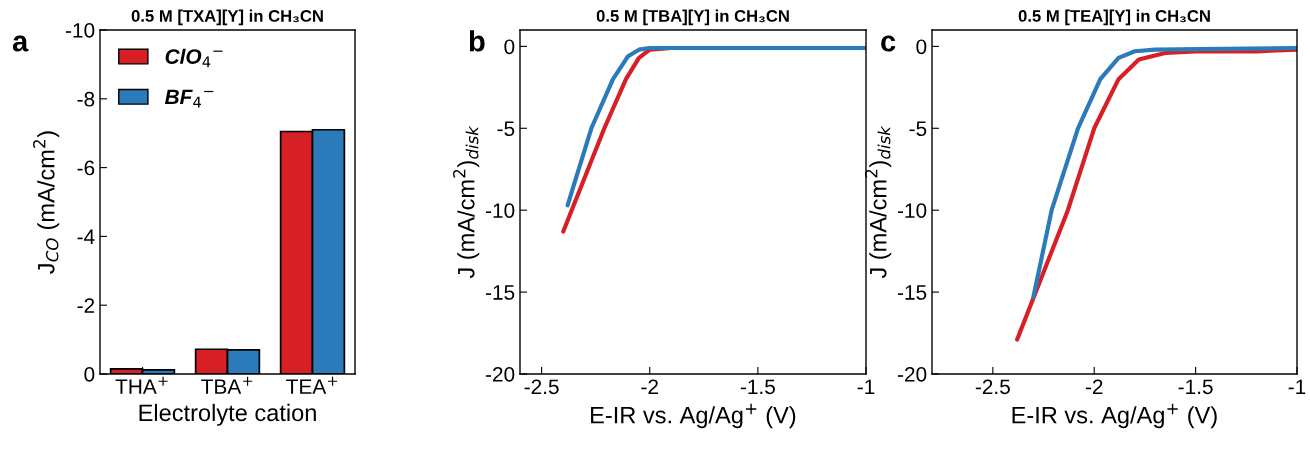 Image resolution: width=1310 pixels, height=451 pixels. What do you see at coordinates (227, 385) in the screenshot?
I see `x-tick-label: TBA$^{+}$` at bounding box center [227, 385].